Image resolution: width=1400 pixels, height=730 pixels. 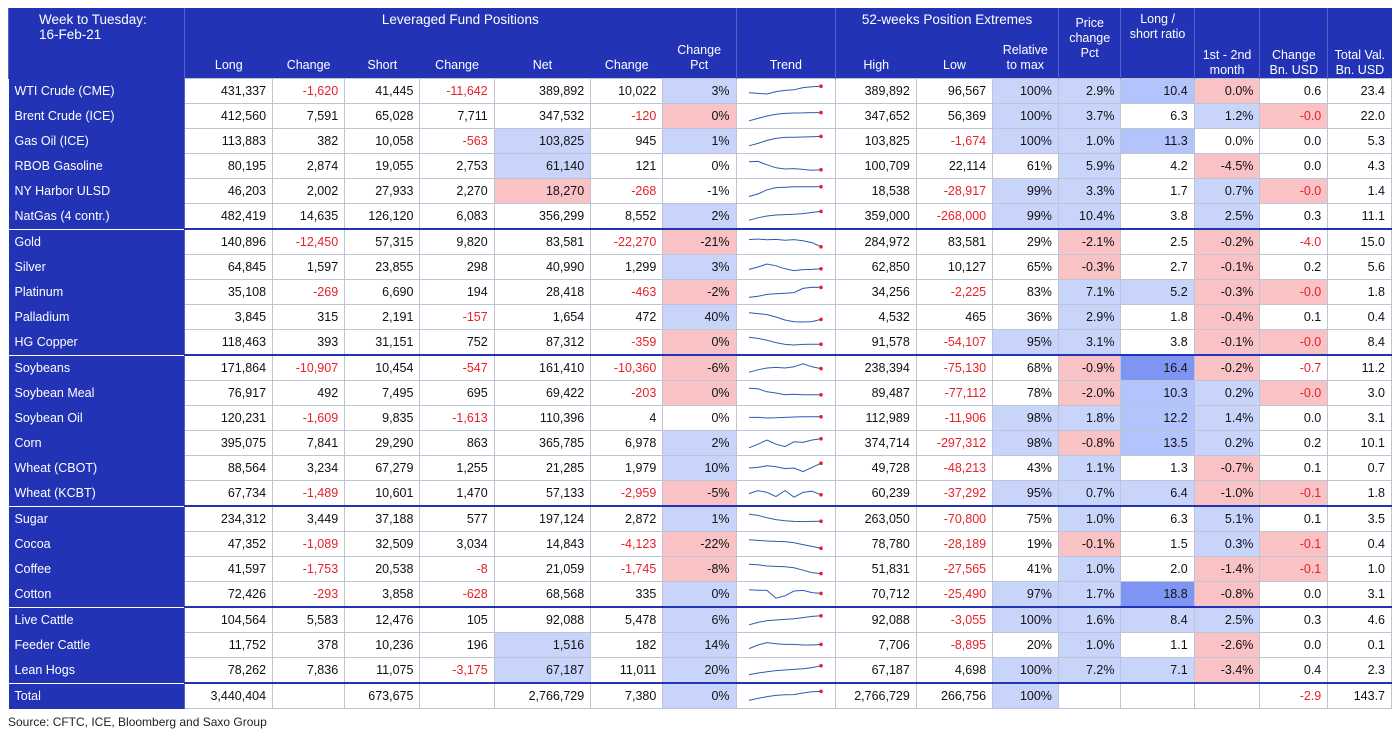 What do you see at coordinates (1025, 645) in the screenshot?
I see `relative-cell: 20%` at bounding box center [1025, 645].